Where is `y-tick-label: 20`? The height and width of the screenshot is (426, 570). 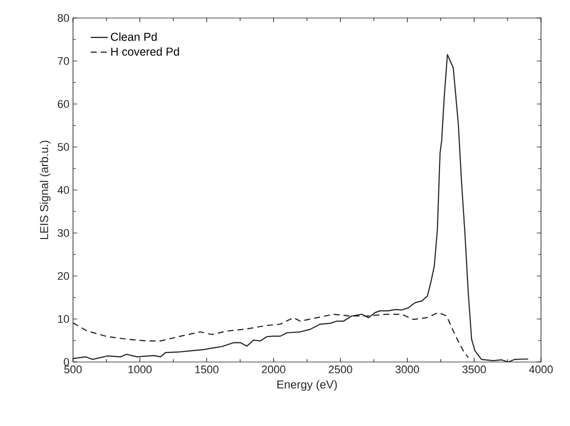
y-tick-label: 20 is located at coordinates (64, 276).